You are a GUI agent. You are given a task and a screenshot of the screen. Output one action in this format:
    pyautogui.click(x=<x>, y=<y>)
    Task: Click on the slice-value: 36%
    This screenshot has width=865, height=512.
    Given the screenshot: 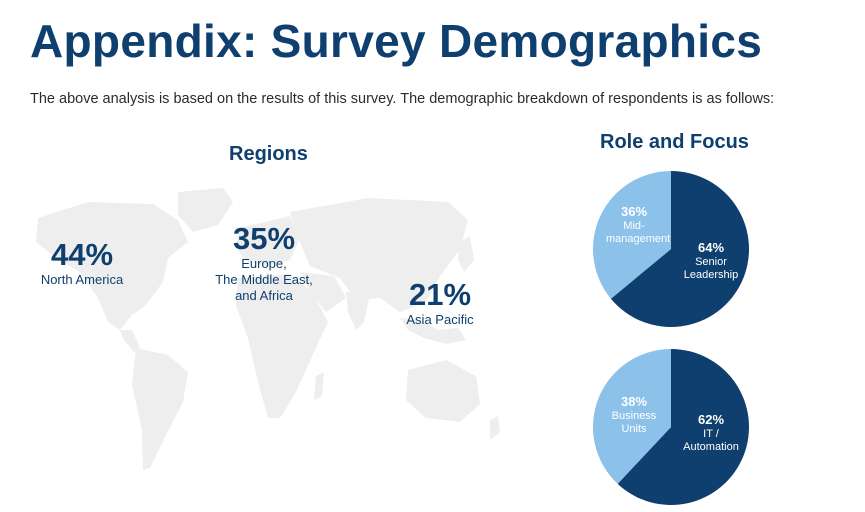 What is the action you would take?
    pyautogui.click(x=634, y=211)
    